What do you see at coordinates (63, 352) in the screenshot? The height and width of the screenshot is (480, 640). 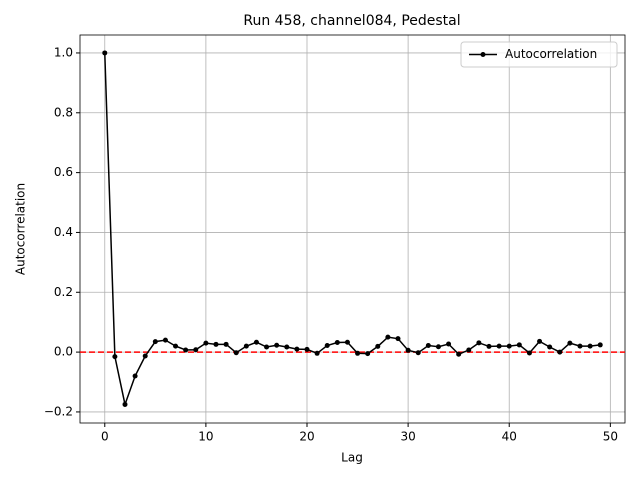 I see `y-tick-label: 0.0` at bounding box center [63, 352].